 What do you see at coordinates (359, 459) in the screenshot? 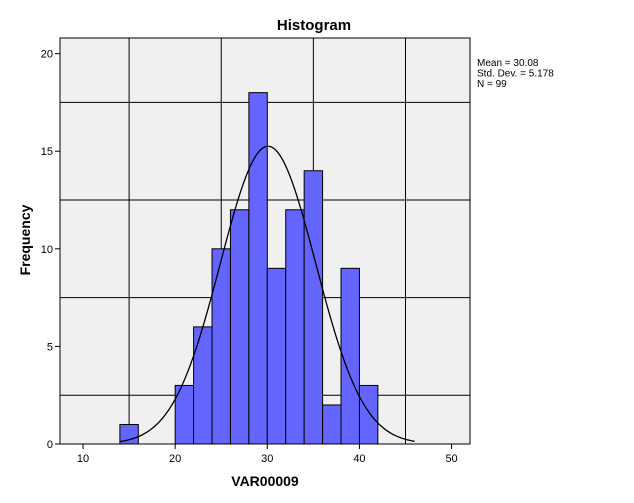
I see `x-tick-label: 40` at bounding box center [359, 459].